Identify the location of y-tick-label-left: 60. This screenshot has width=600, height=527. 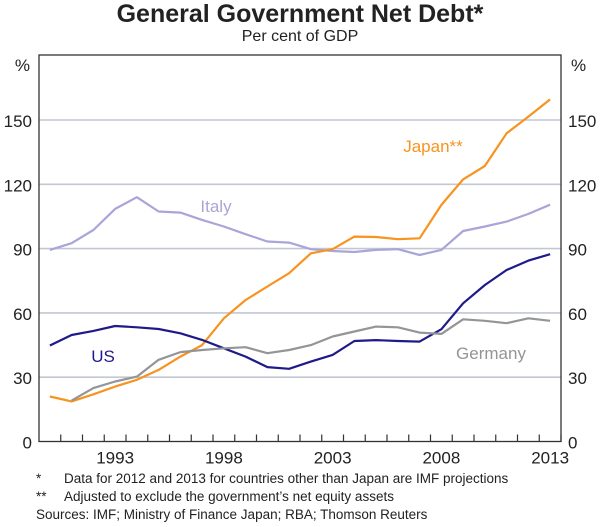
(22, 314).